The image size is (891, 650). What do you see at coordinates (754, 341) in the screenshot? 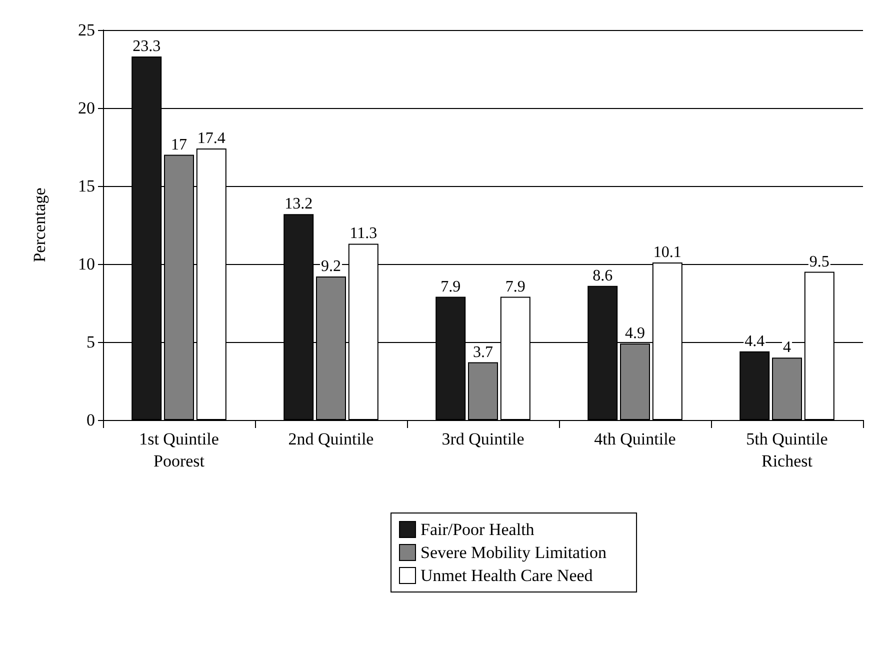
I see `data-label: 4.4` at bounding box center [754, 341].